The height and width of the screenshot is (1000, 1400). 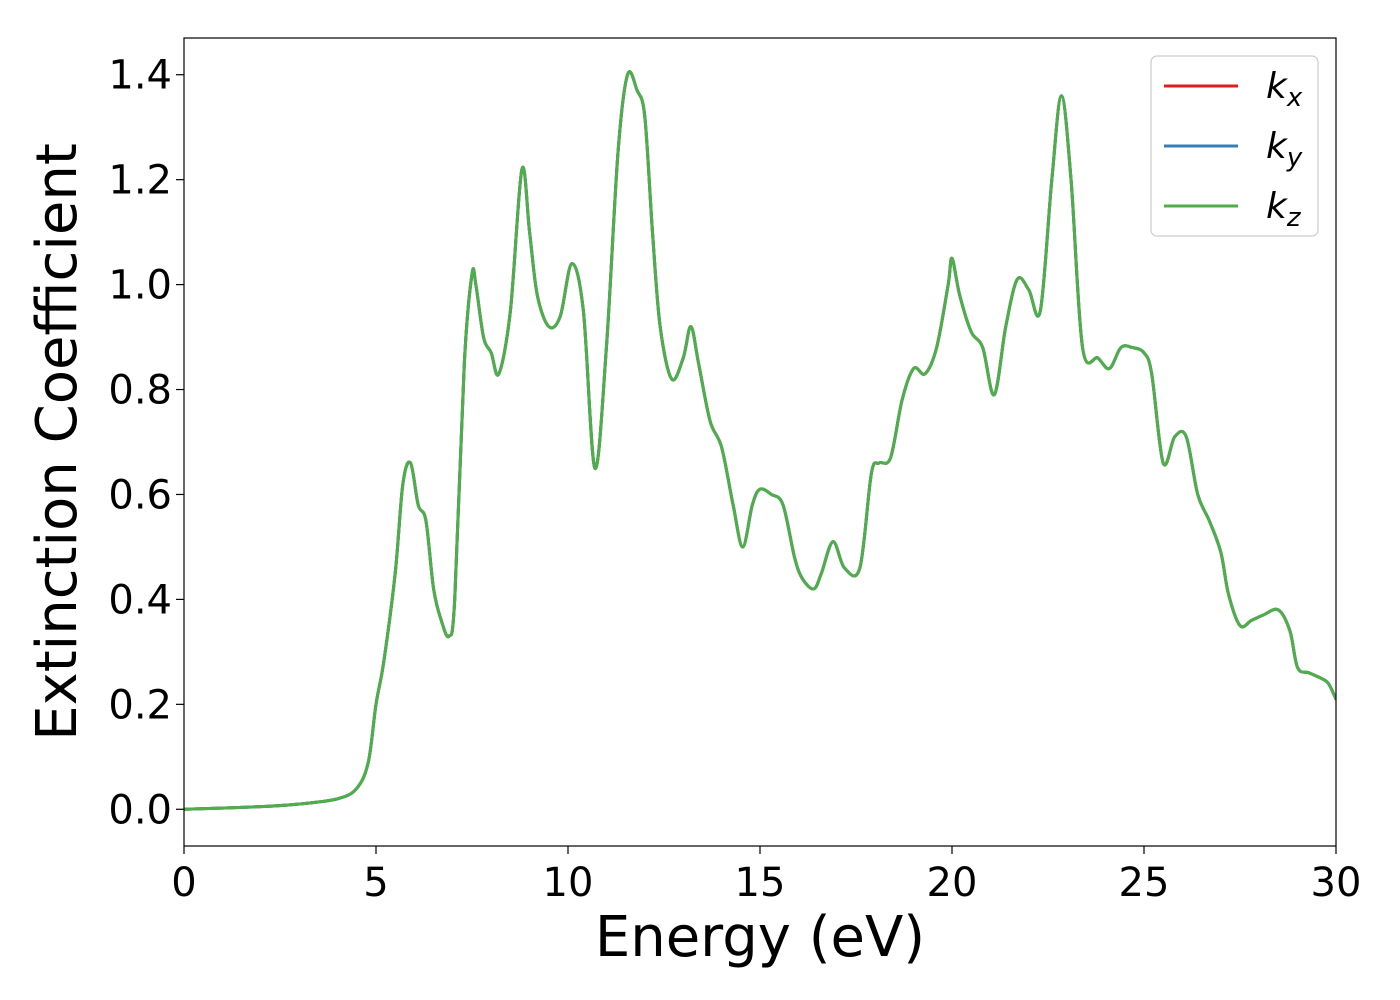 I want to click on x-tick-label: 0, so click(x=183, y=883).